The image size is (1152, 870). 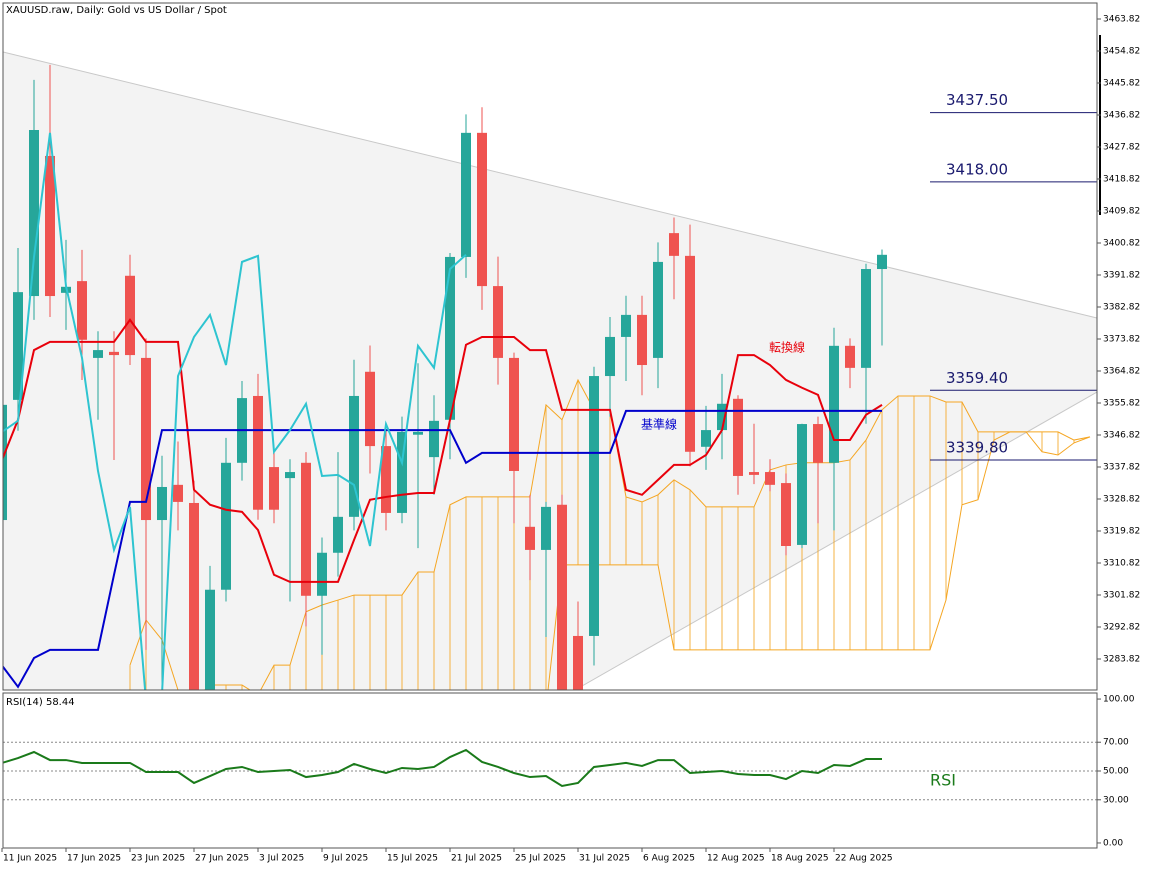 What do you see at coordinates (1121, 467) in the screenshot?
I see `y-tick-label: 3337.82` at bounding box center [1121, 467].